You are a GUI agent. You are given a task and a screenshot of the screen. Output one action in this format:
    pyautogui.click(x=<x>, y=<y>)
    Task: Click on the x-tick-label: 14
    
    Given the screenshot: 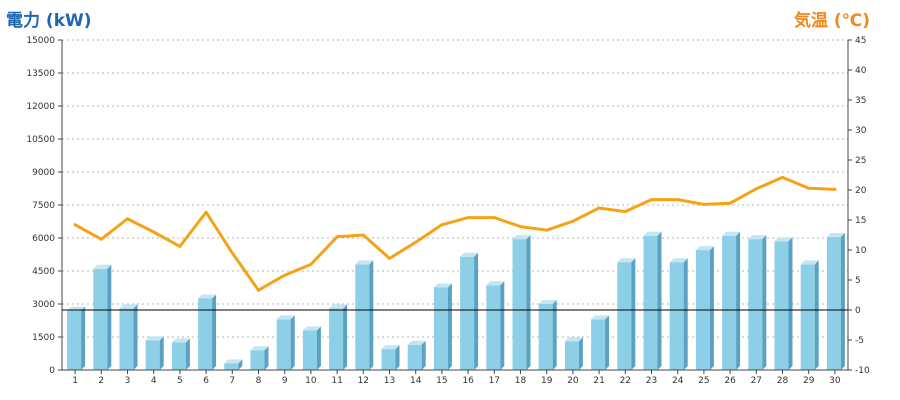 What is the action you would take?
    pyautogui.click(x=416, y=381)
    